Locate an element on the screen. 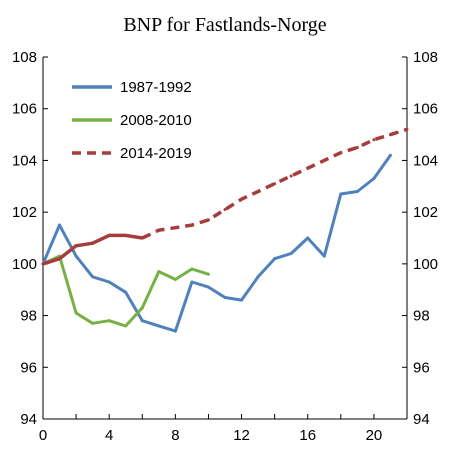 The height and width of the screenshot is (464, 450). legend-label: 2008-2010 is located at coordinates (156, 120).